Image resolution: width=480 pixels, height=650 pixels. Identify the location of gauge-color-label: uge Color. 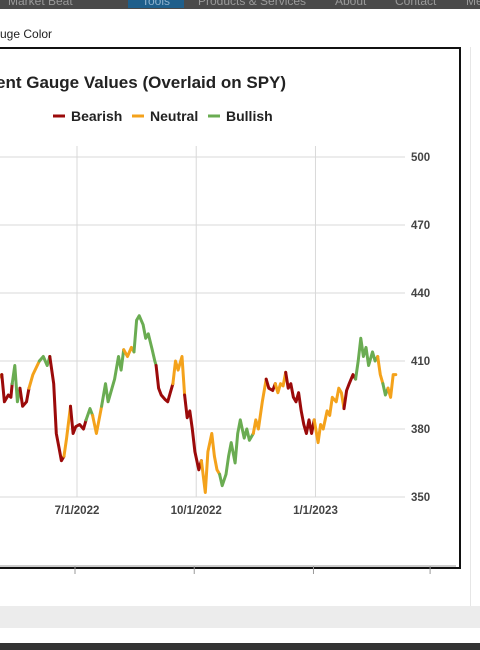
(26, 34).